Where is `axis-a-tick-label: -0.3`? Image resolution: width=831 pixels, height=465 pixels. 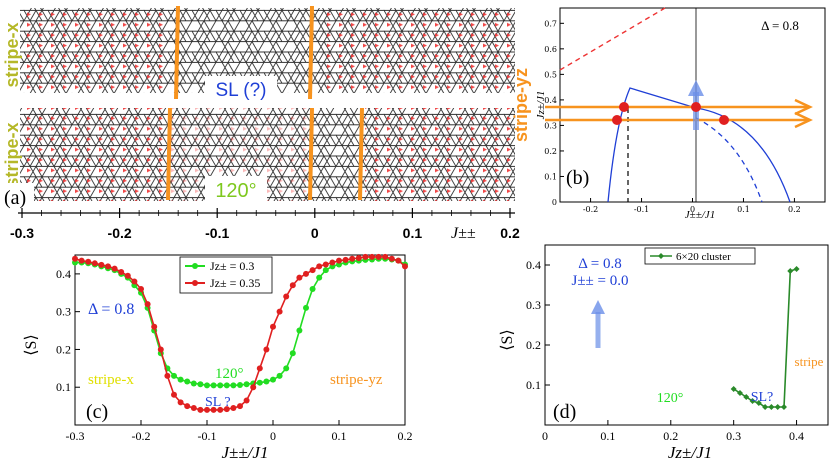 axis-a-tick-label: -0.3 is located at coordinates (22, 233).